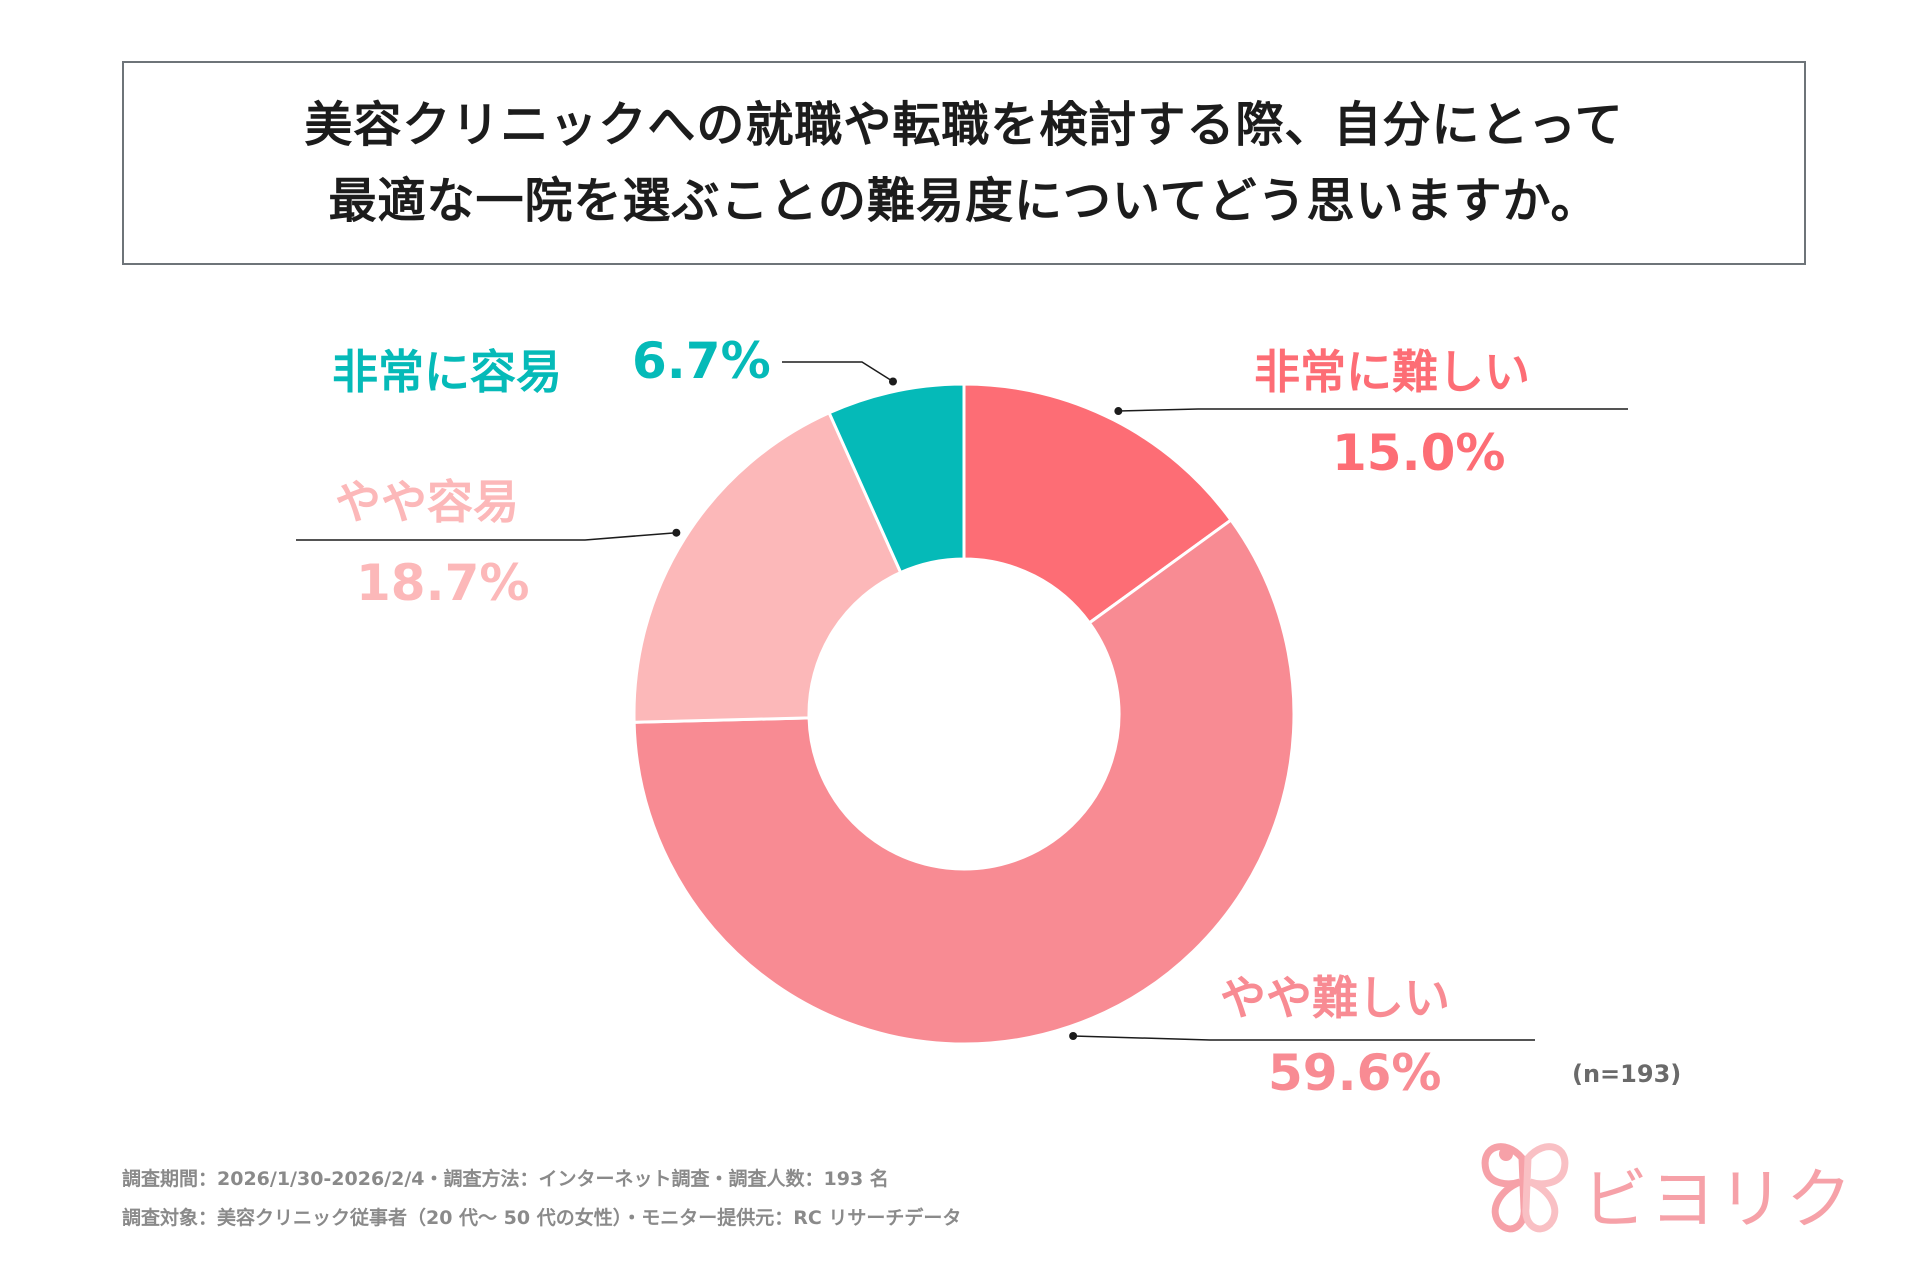 The image size is (1920, 1280). I want to click on sample-size-note: (n=193), so click(1627, 1074).